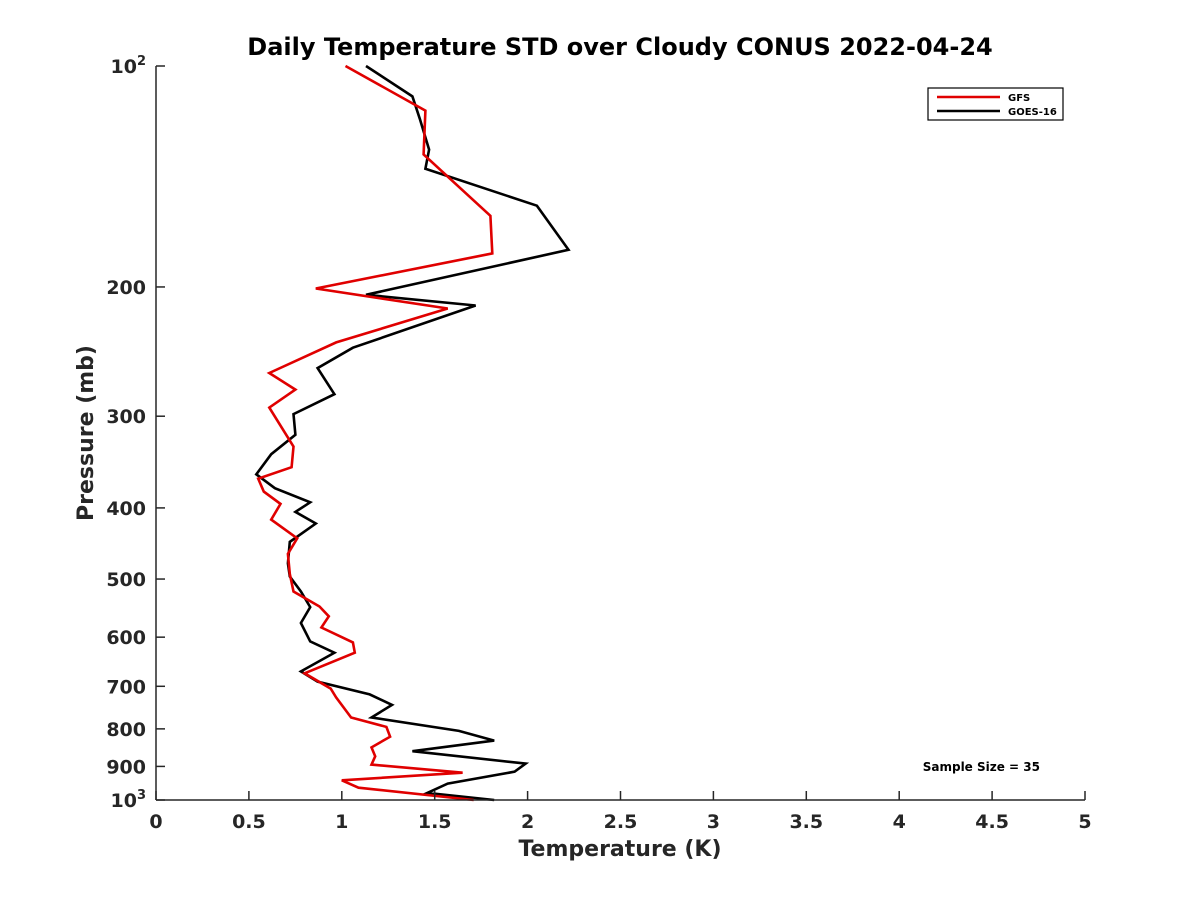  What do you see at coordinates (527, 822) in the screenshot?
I see `x-tick-label: 2` at bounding box center [527, 822].